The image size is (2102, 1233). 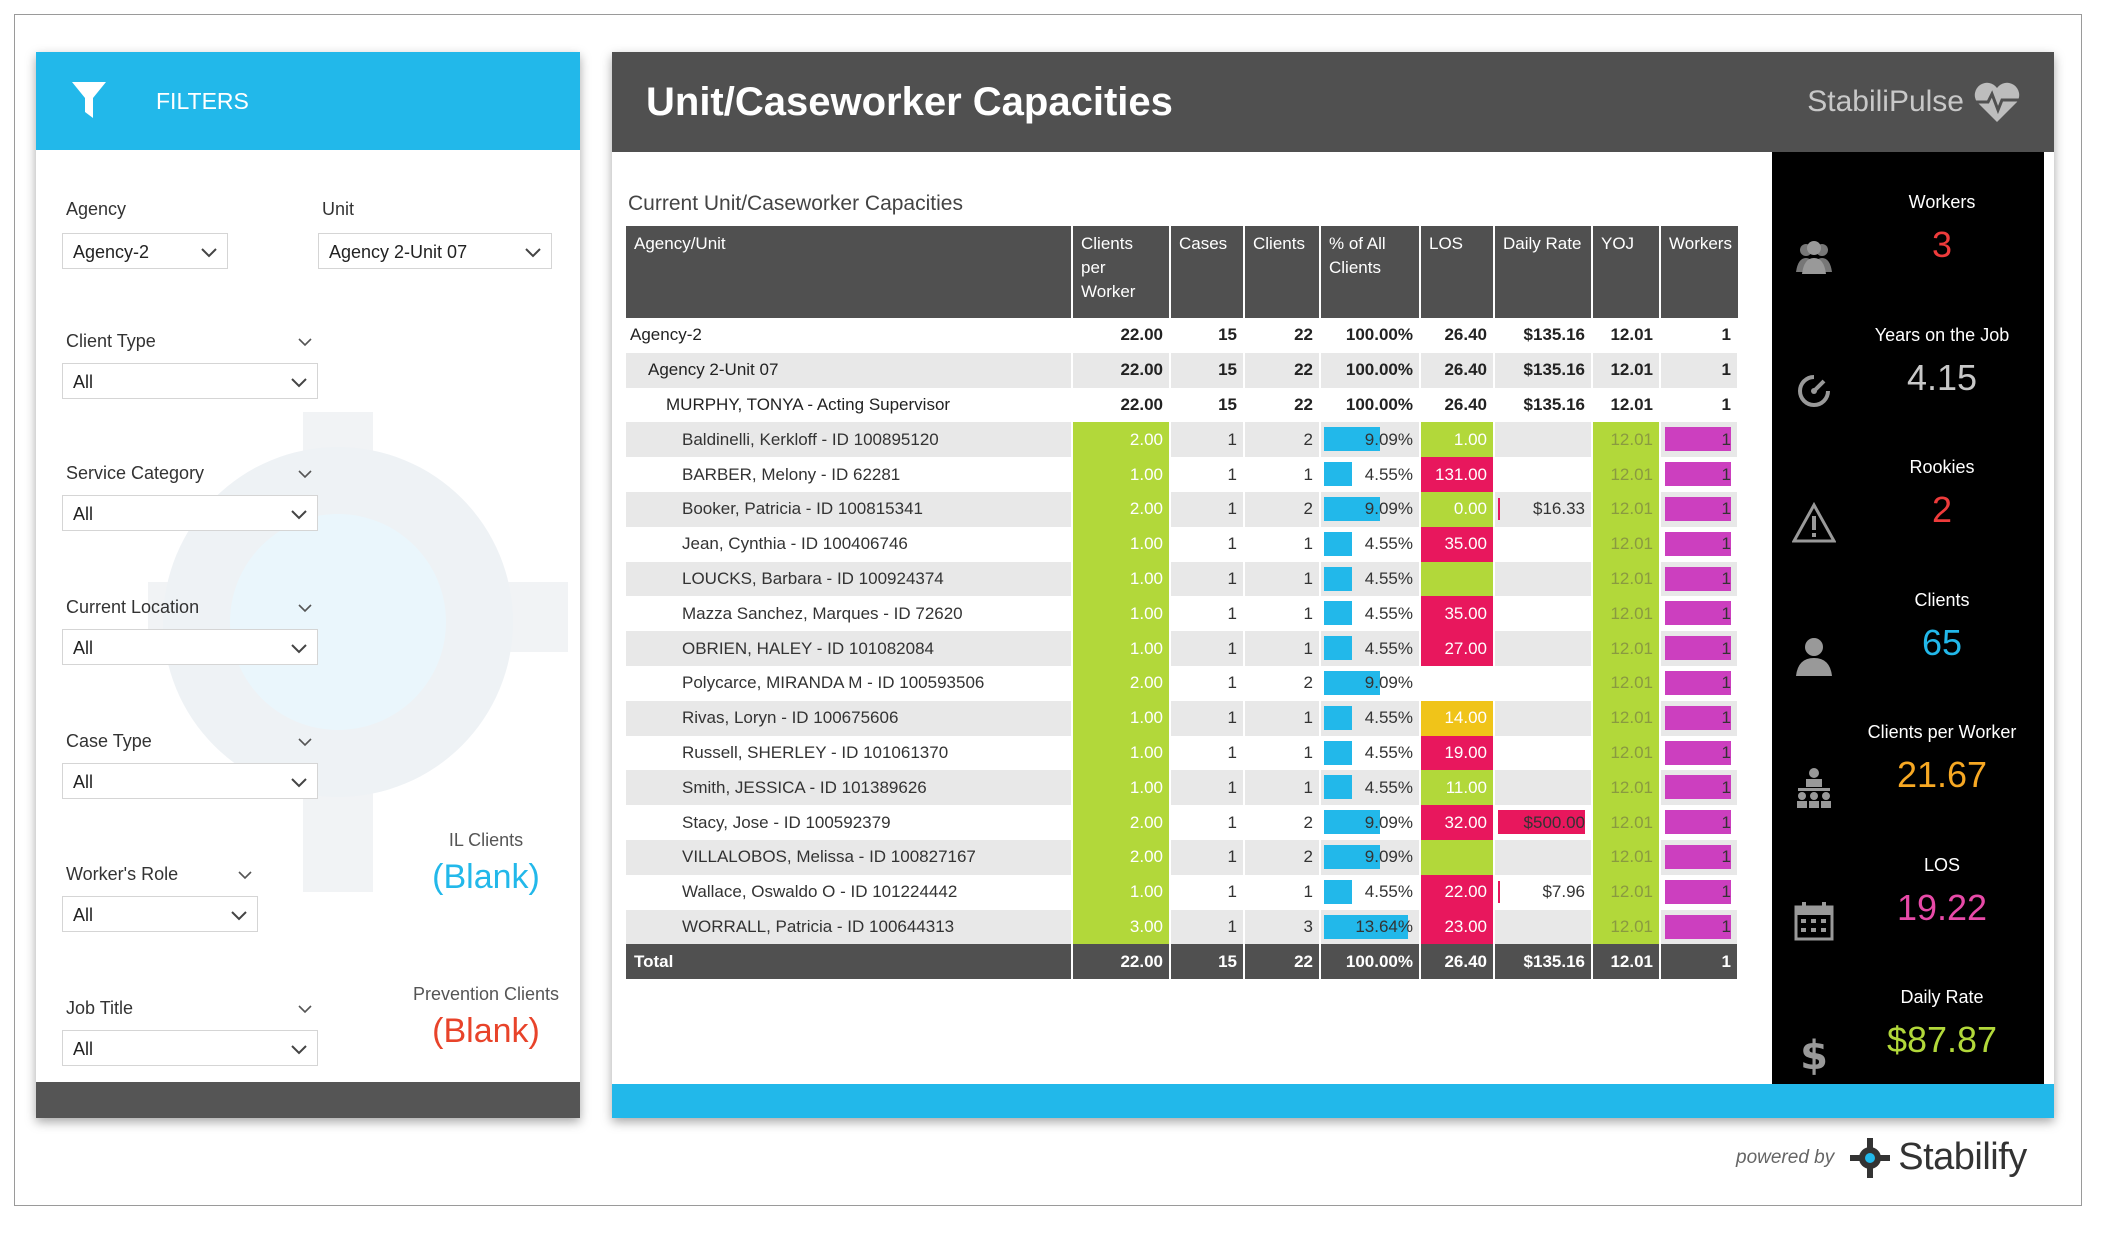 I want to click on daily-rate-cell: $7.96, so click(x=1543, y=892).